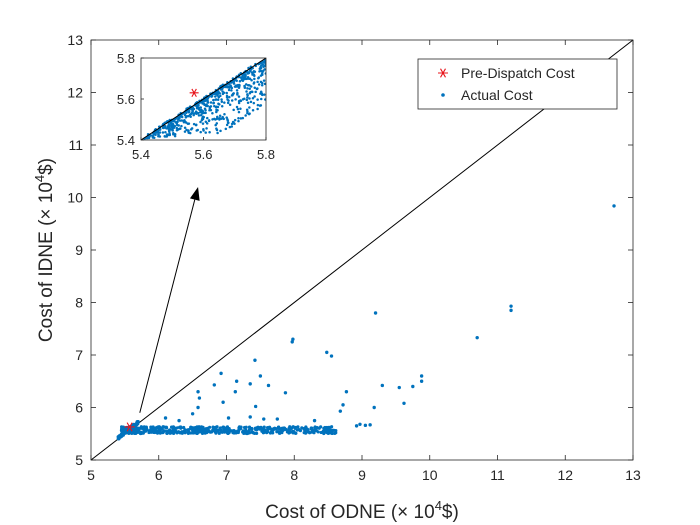 The width and height of the screenshot is (700, 525). Describe the element at coordinates (91, 475) in the screenshot. I see `x-tick-label: 5` at that location.